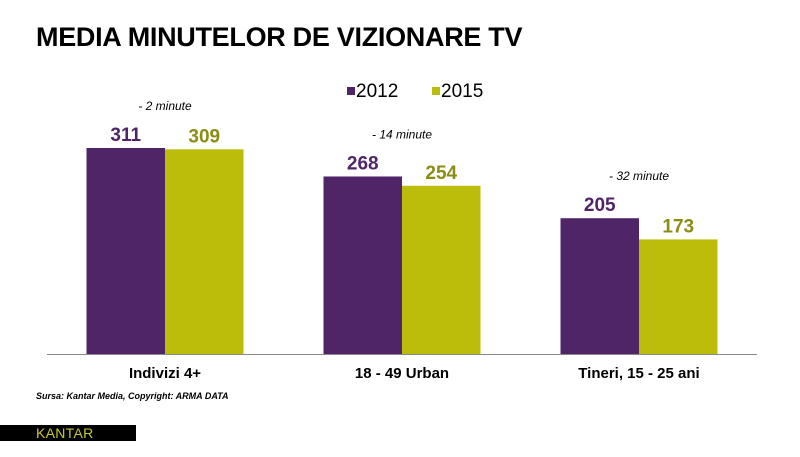 This screenshot has width=800, height=457. What do you see at coordinates (638, 373) in the screenshot?
I see `category-label: Tineri, 15 - 25 ani` at bounding box center [638, 373].